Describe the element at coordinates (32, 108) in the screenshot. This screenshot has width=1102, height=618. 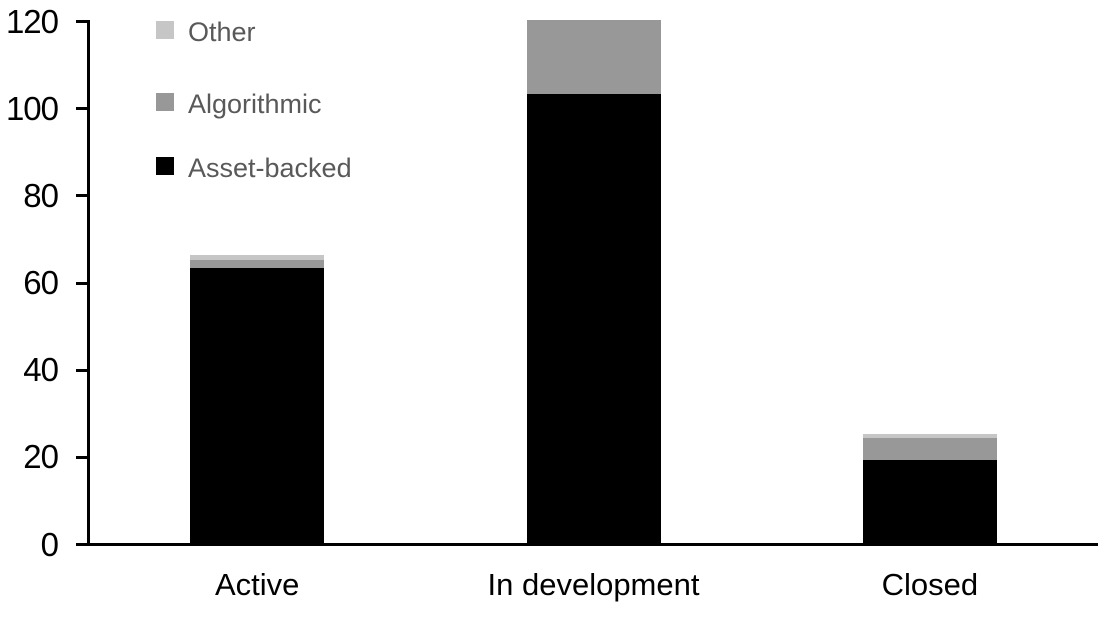
I see `y-tick-label: 100` at that location.